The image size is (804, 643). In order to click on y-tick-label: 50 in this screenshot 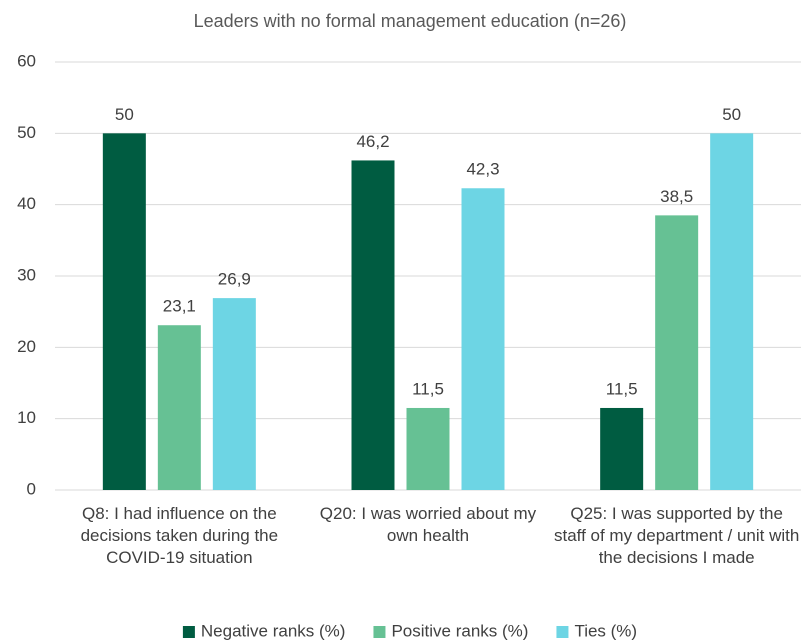, I will do `click(26, 132)`.